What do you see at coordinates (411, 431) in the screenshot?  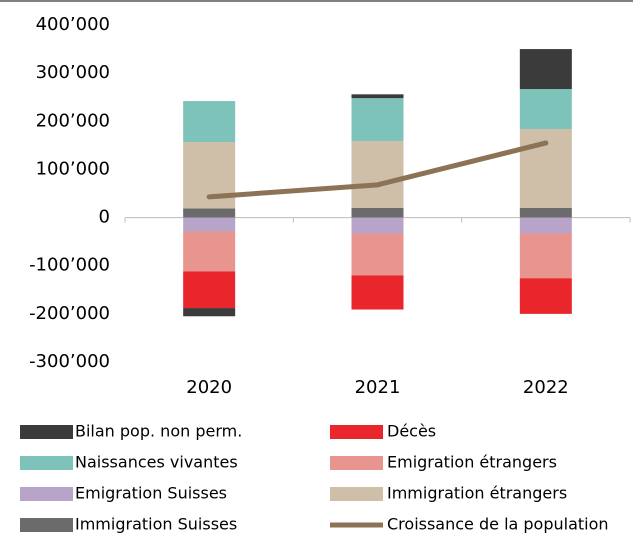 I see `legend-label: Décès` at bounding box center [411, 431].